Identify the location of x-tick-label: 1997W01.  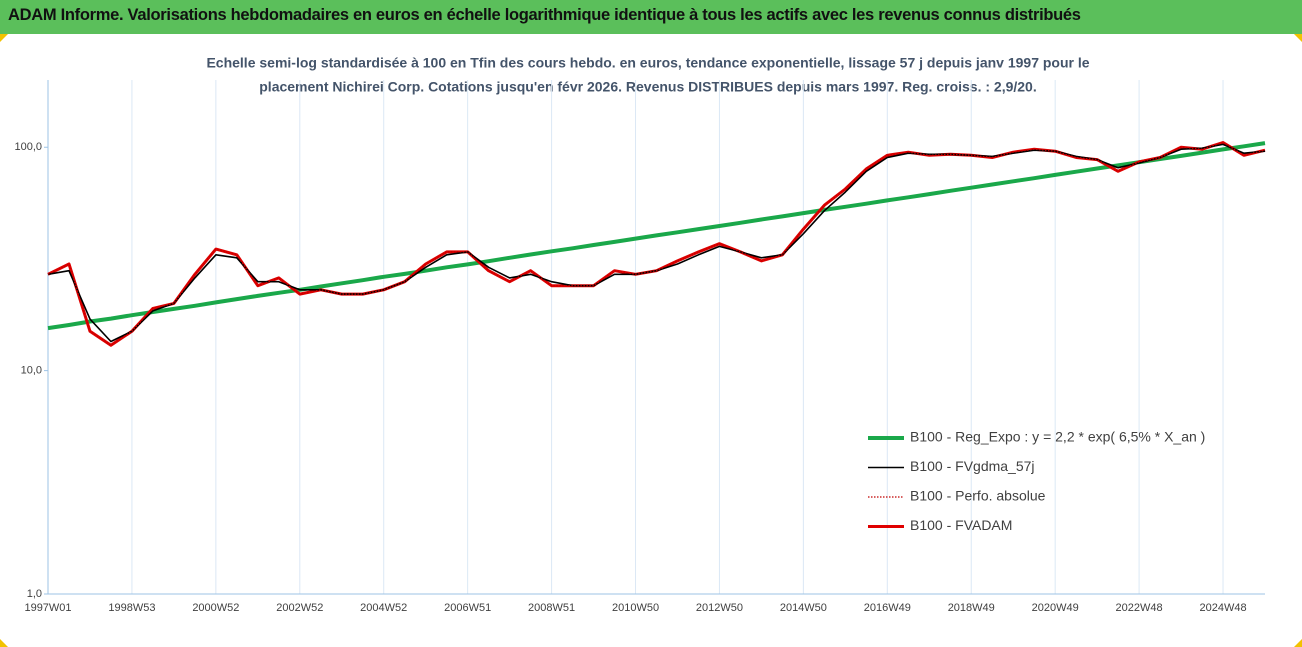
(47, 608).